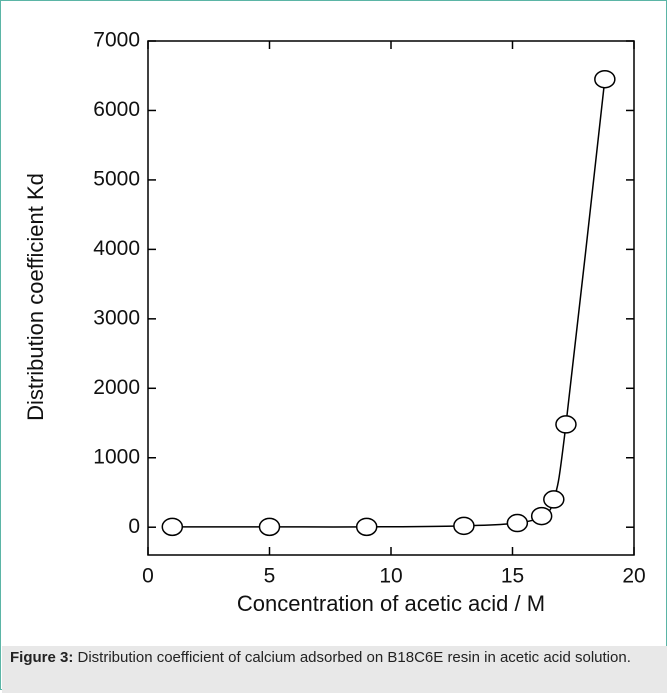 The image size is (667, 693). What do you see at coordinates (116, 456) in the screenshot?
I see `y-tick-label: 1000` at bounding box center [116, 456].